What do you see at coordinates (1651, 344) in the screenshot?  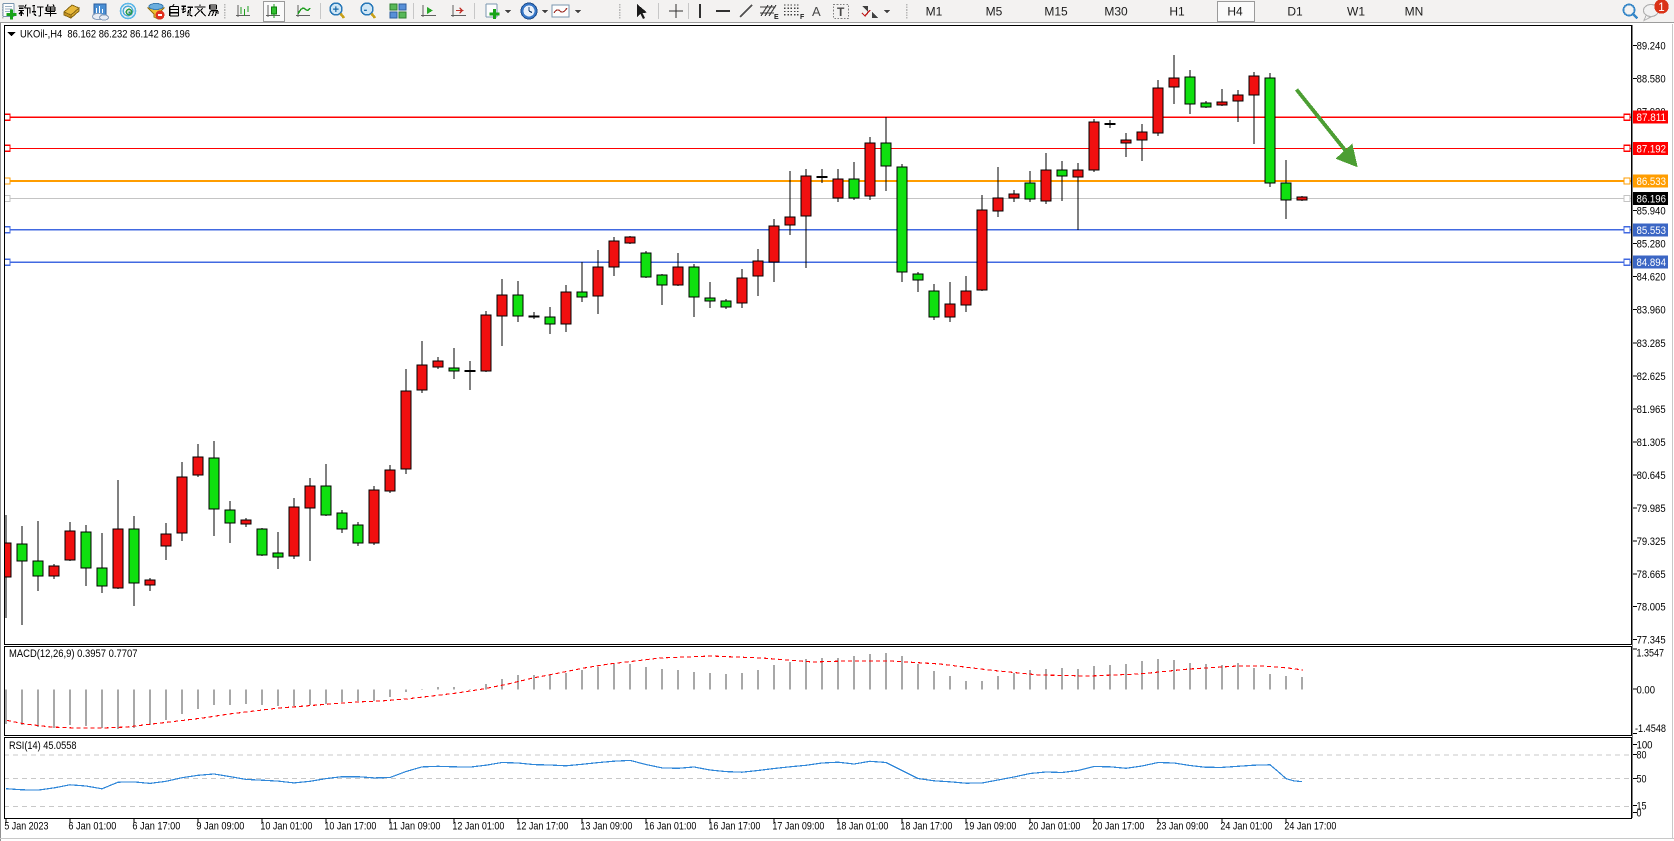 I see `svg-text: 83.285` at bounding box center [1651, 344].